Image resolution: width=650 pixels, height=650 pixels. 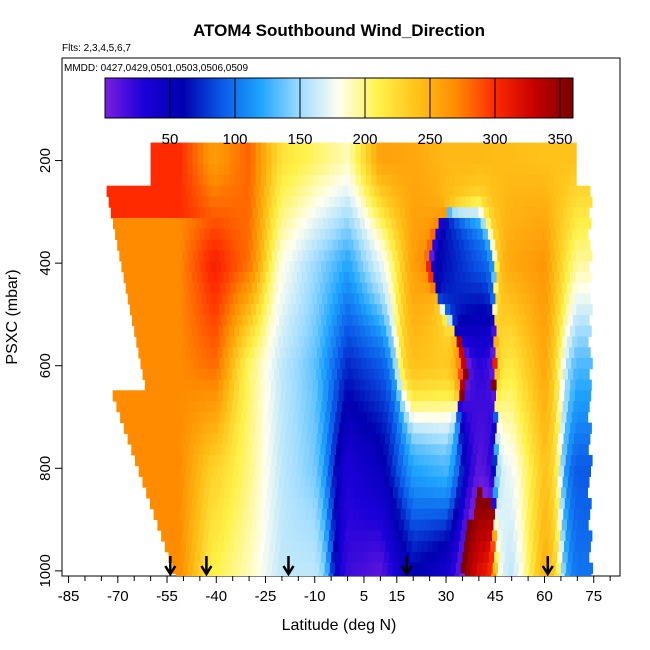 I want to click on x-tick-label: -70, so click(x=118, y=596).